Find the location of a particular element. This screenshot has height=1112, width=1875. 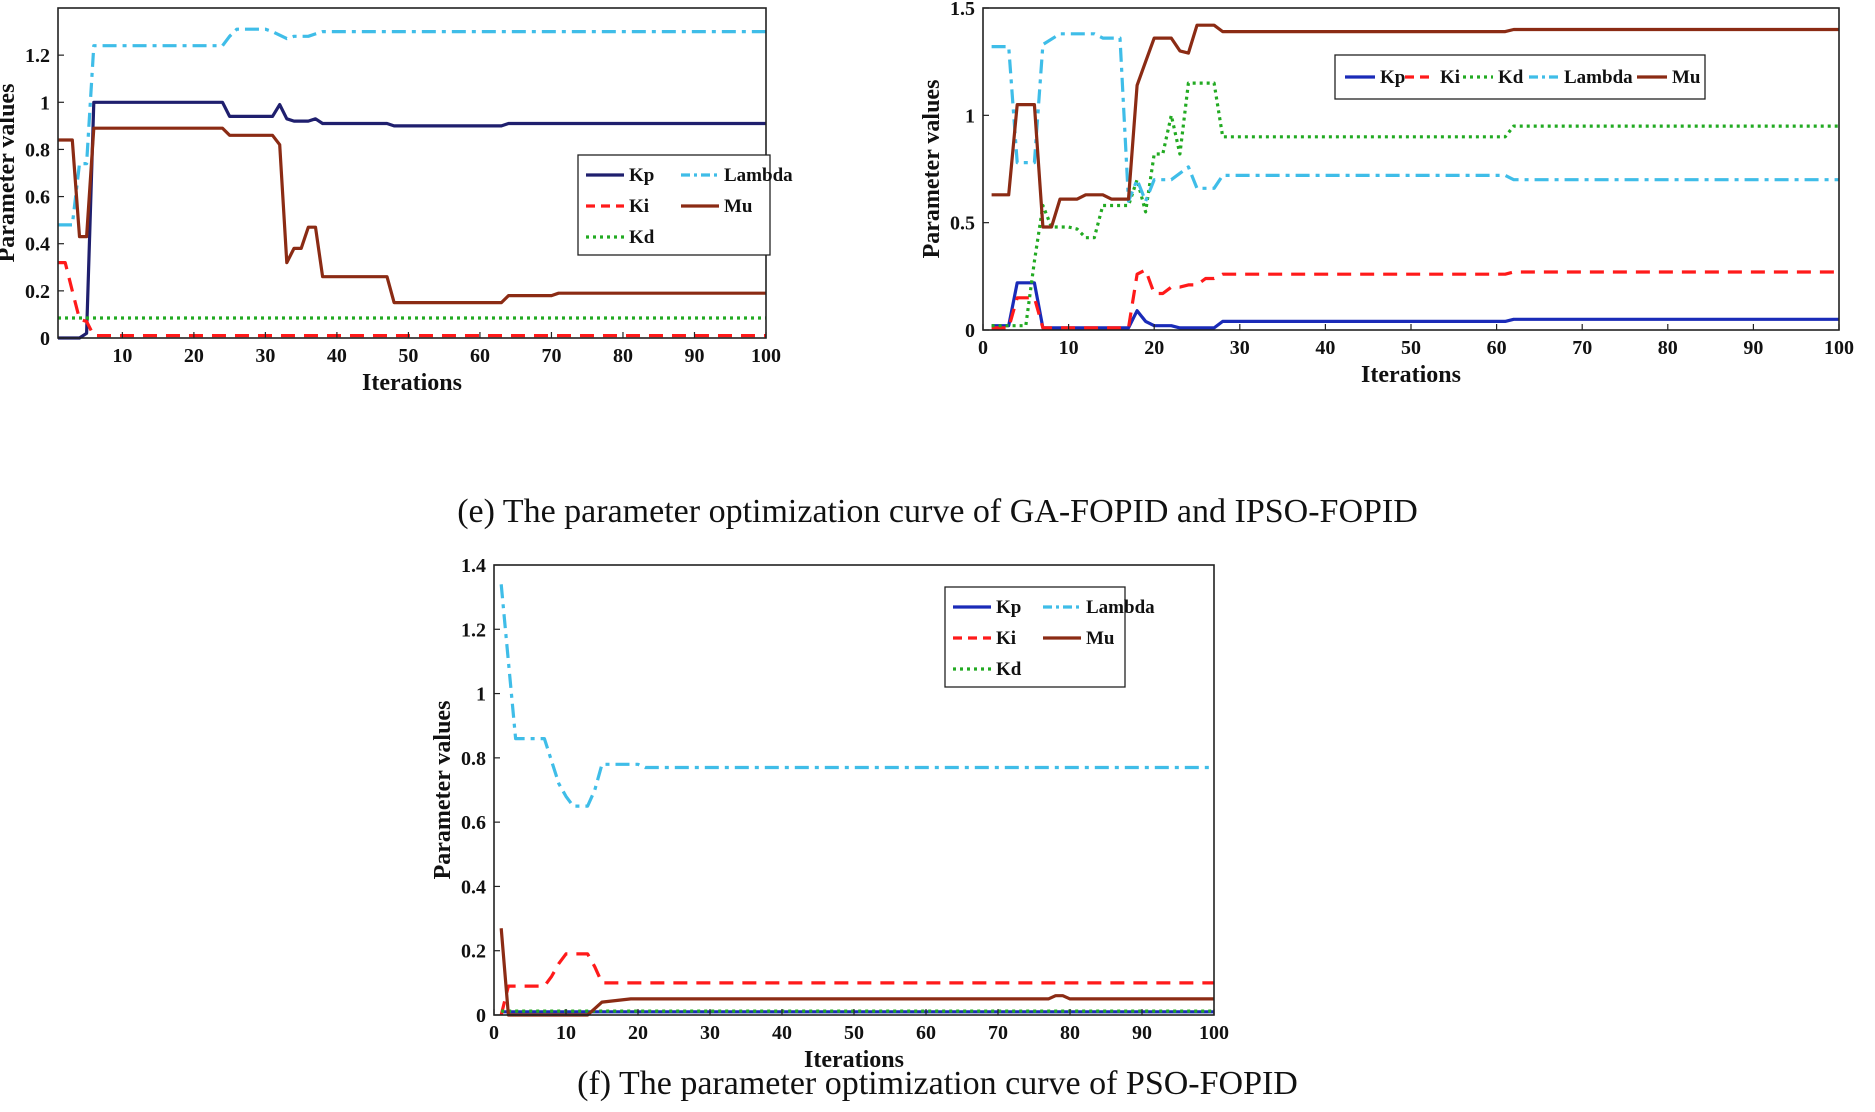

y-tick-label: 1.4 is located at coordinates (473, 566).